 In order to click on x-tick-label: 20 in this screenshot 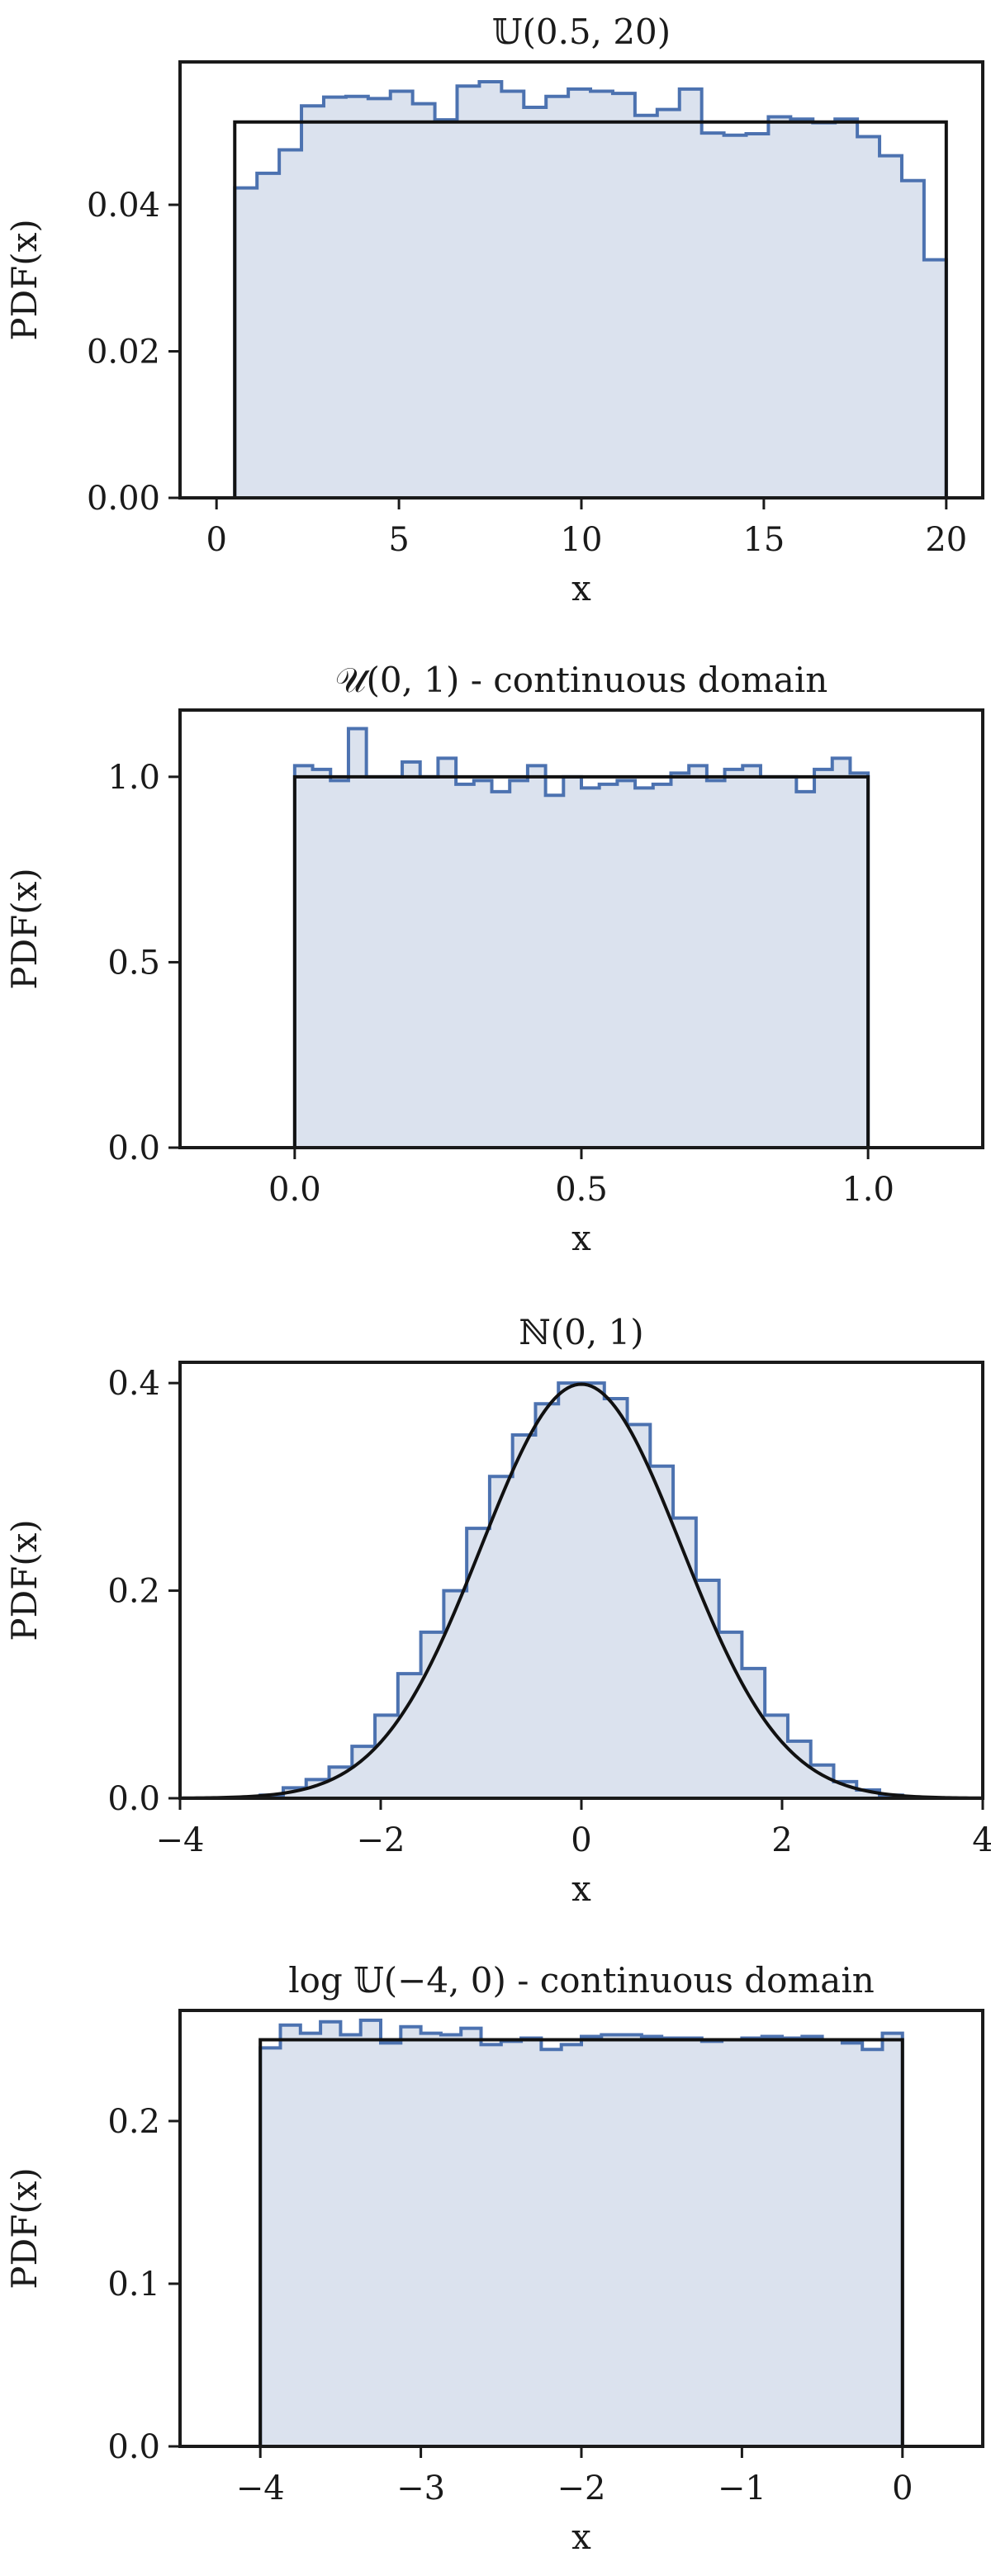, I will do `click(946, 540)`.